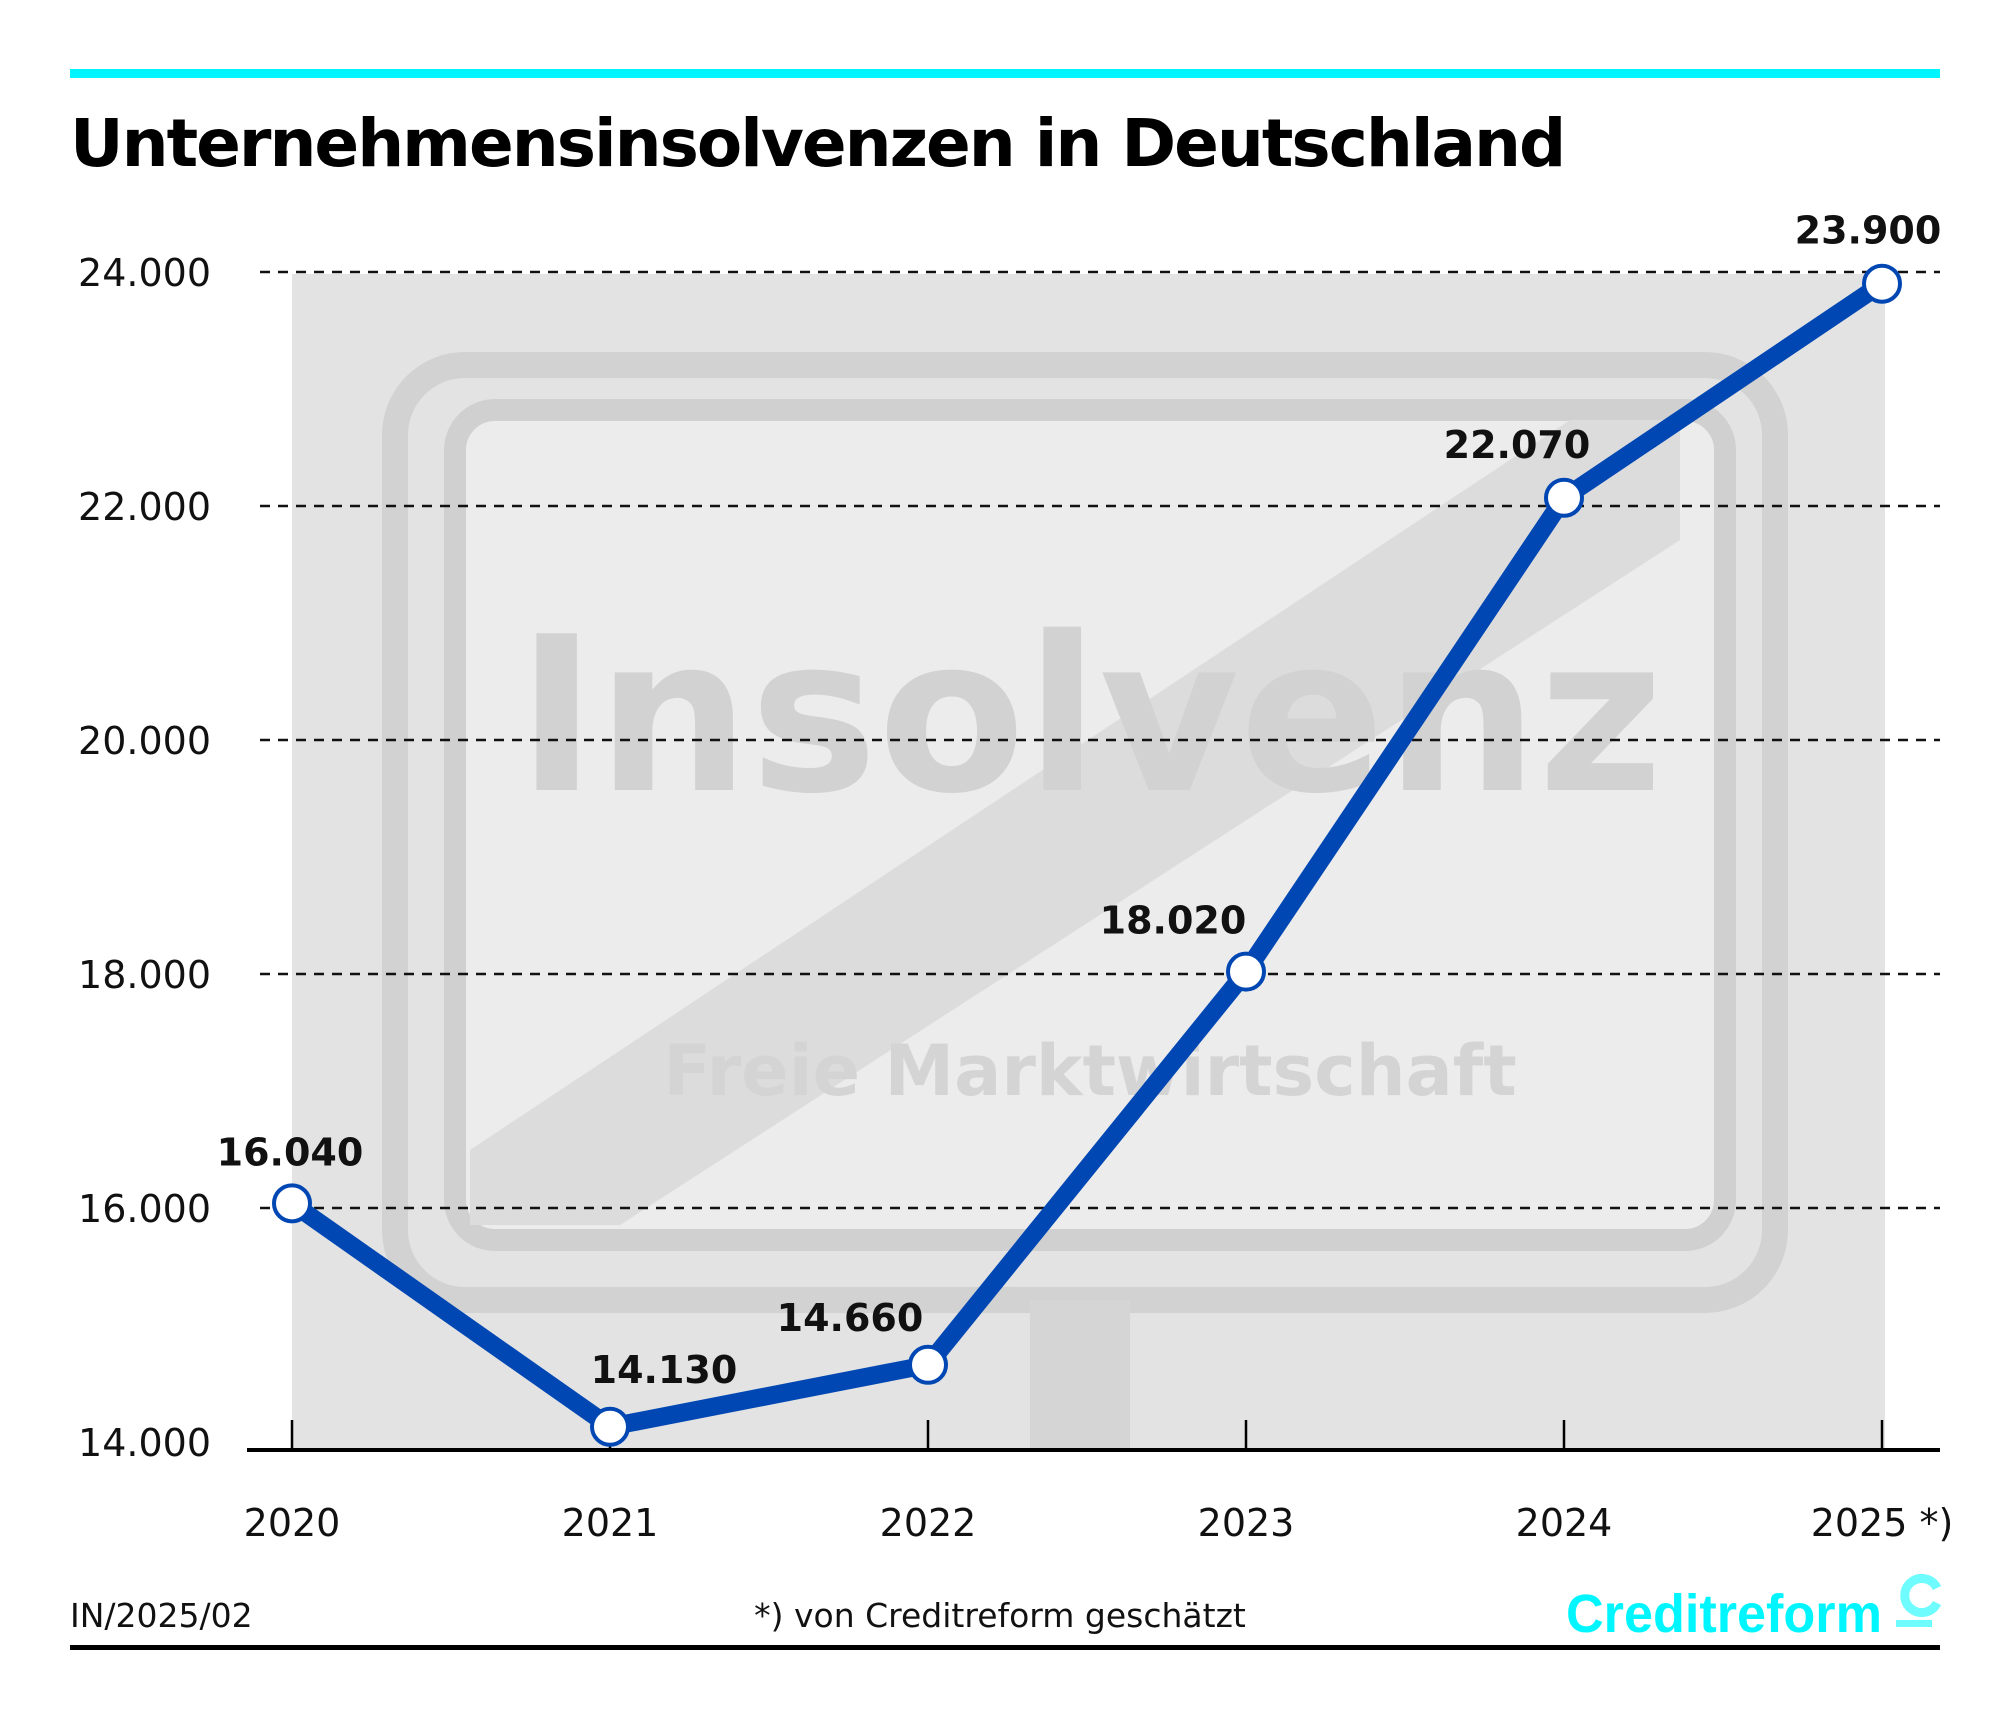 This screenshot has width=2000, height=1709. What do you see at coordinates (292, 1523) in the screenshot?
I see `x-tick-label: 2020` at bounding box center [292, 1523].